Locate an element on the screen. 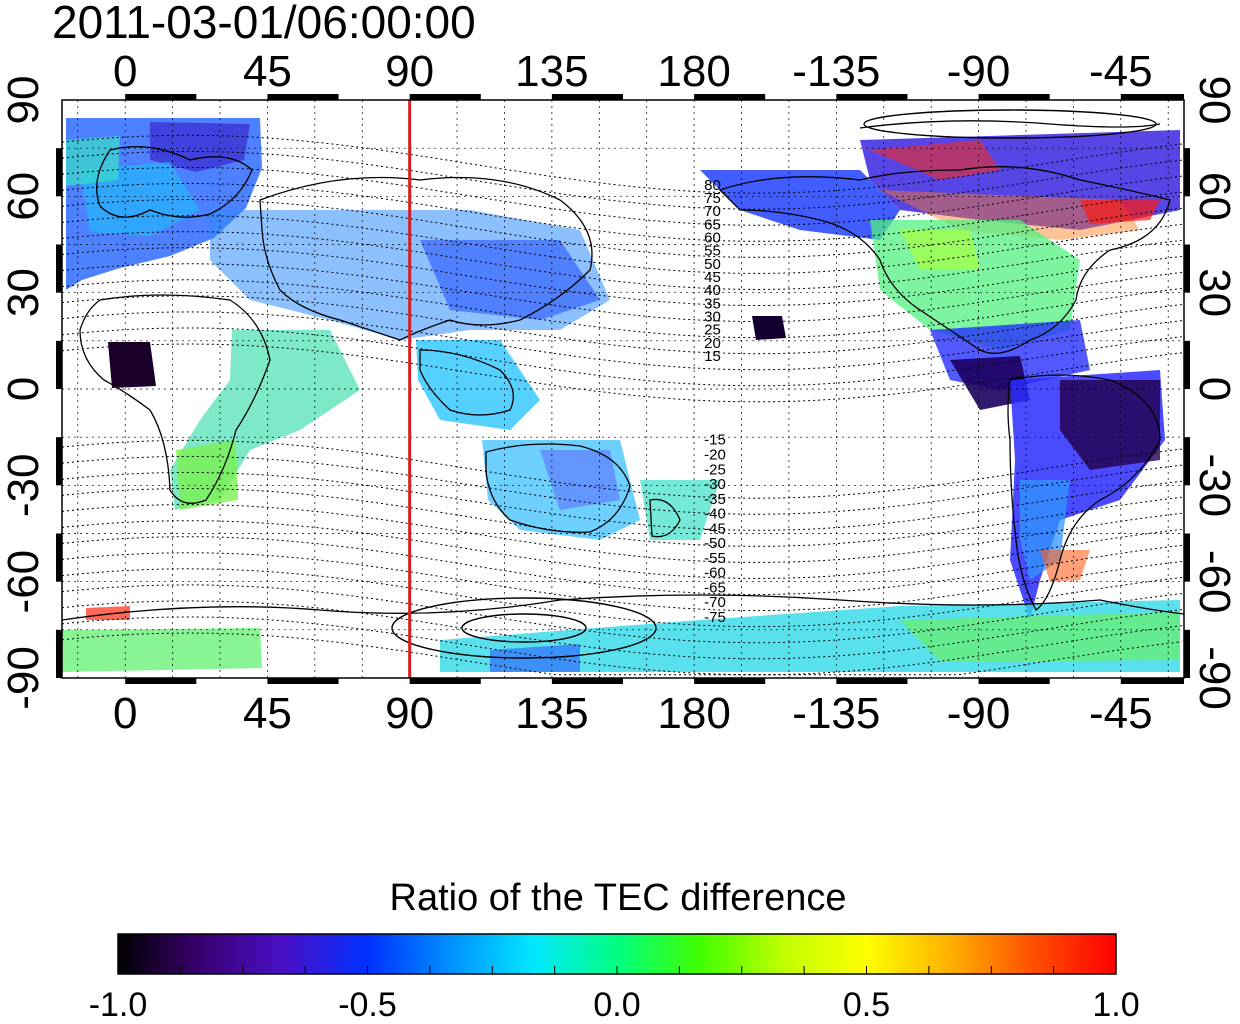  tec-patch-west-africa-dark is located at coordinates (132, 365).